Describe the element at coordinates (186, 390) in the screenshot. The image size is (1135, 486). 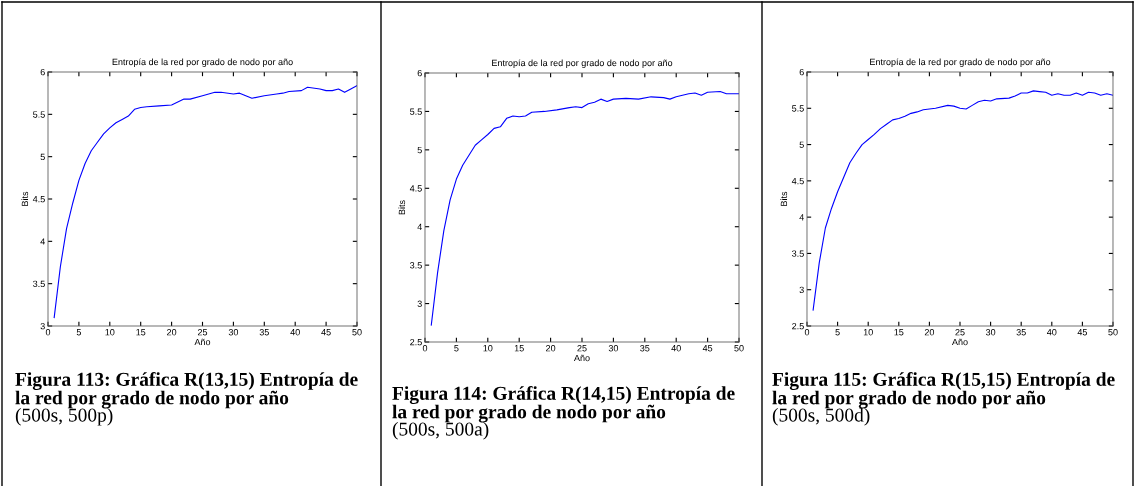
I see `text: Figura 113: Gráfica R(13,15) Entropía de la red por grado de nodo por año` at that location.